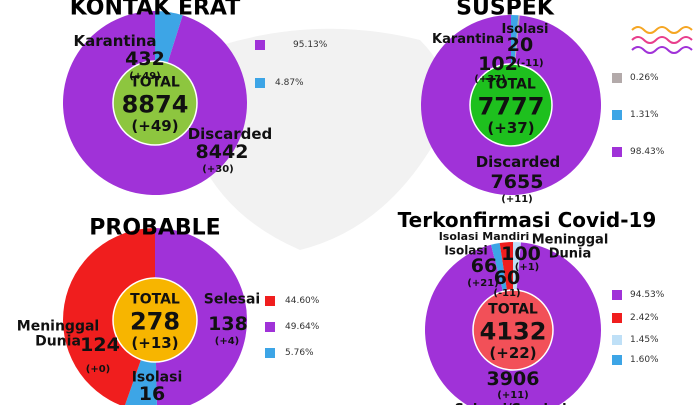 This screenshot has height=405, width=700. Describe the element at coordinates (484, 237) in the screenshot. I see `category-label: Isolasi Mandiri` at that location.